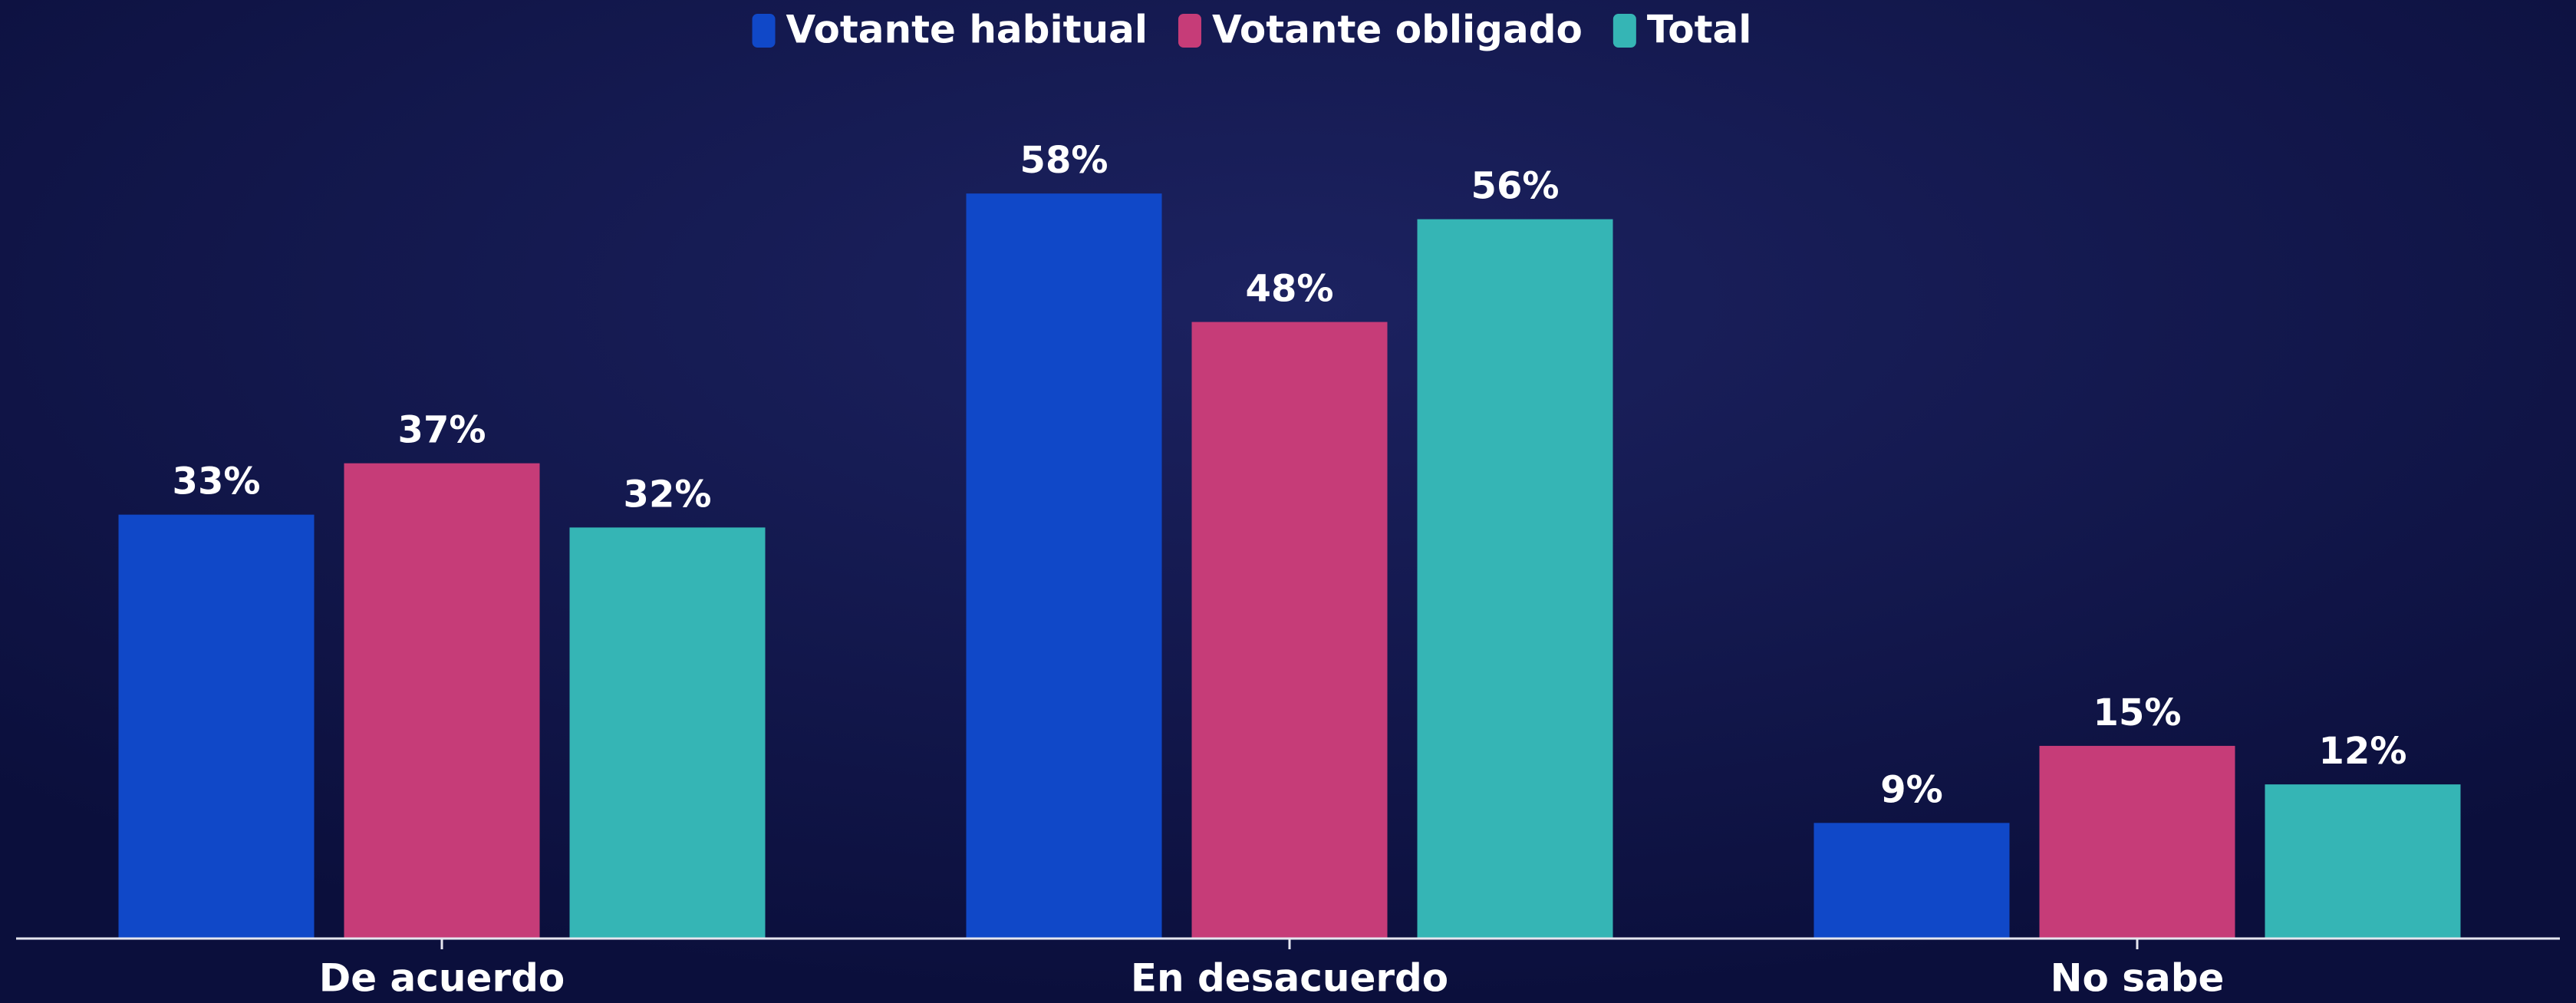 The height and width of the screenshot is (1003, 2576). Describe the element at coordinates (1289, 978) in the screenshot. I see `x-tick-label: En desacuerdo` at that location.